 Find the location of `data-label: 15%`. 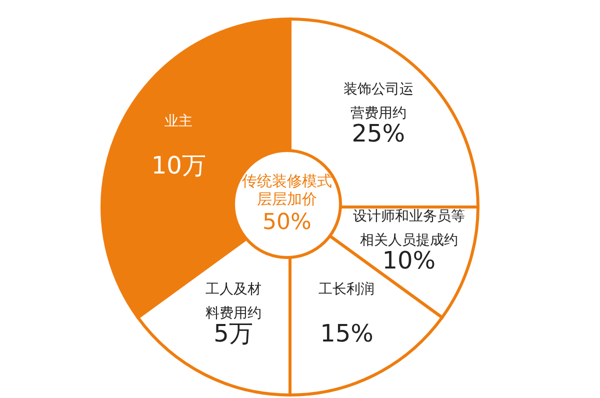

data-label: 15% is located at coordinates (347, 333).